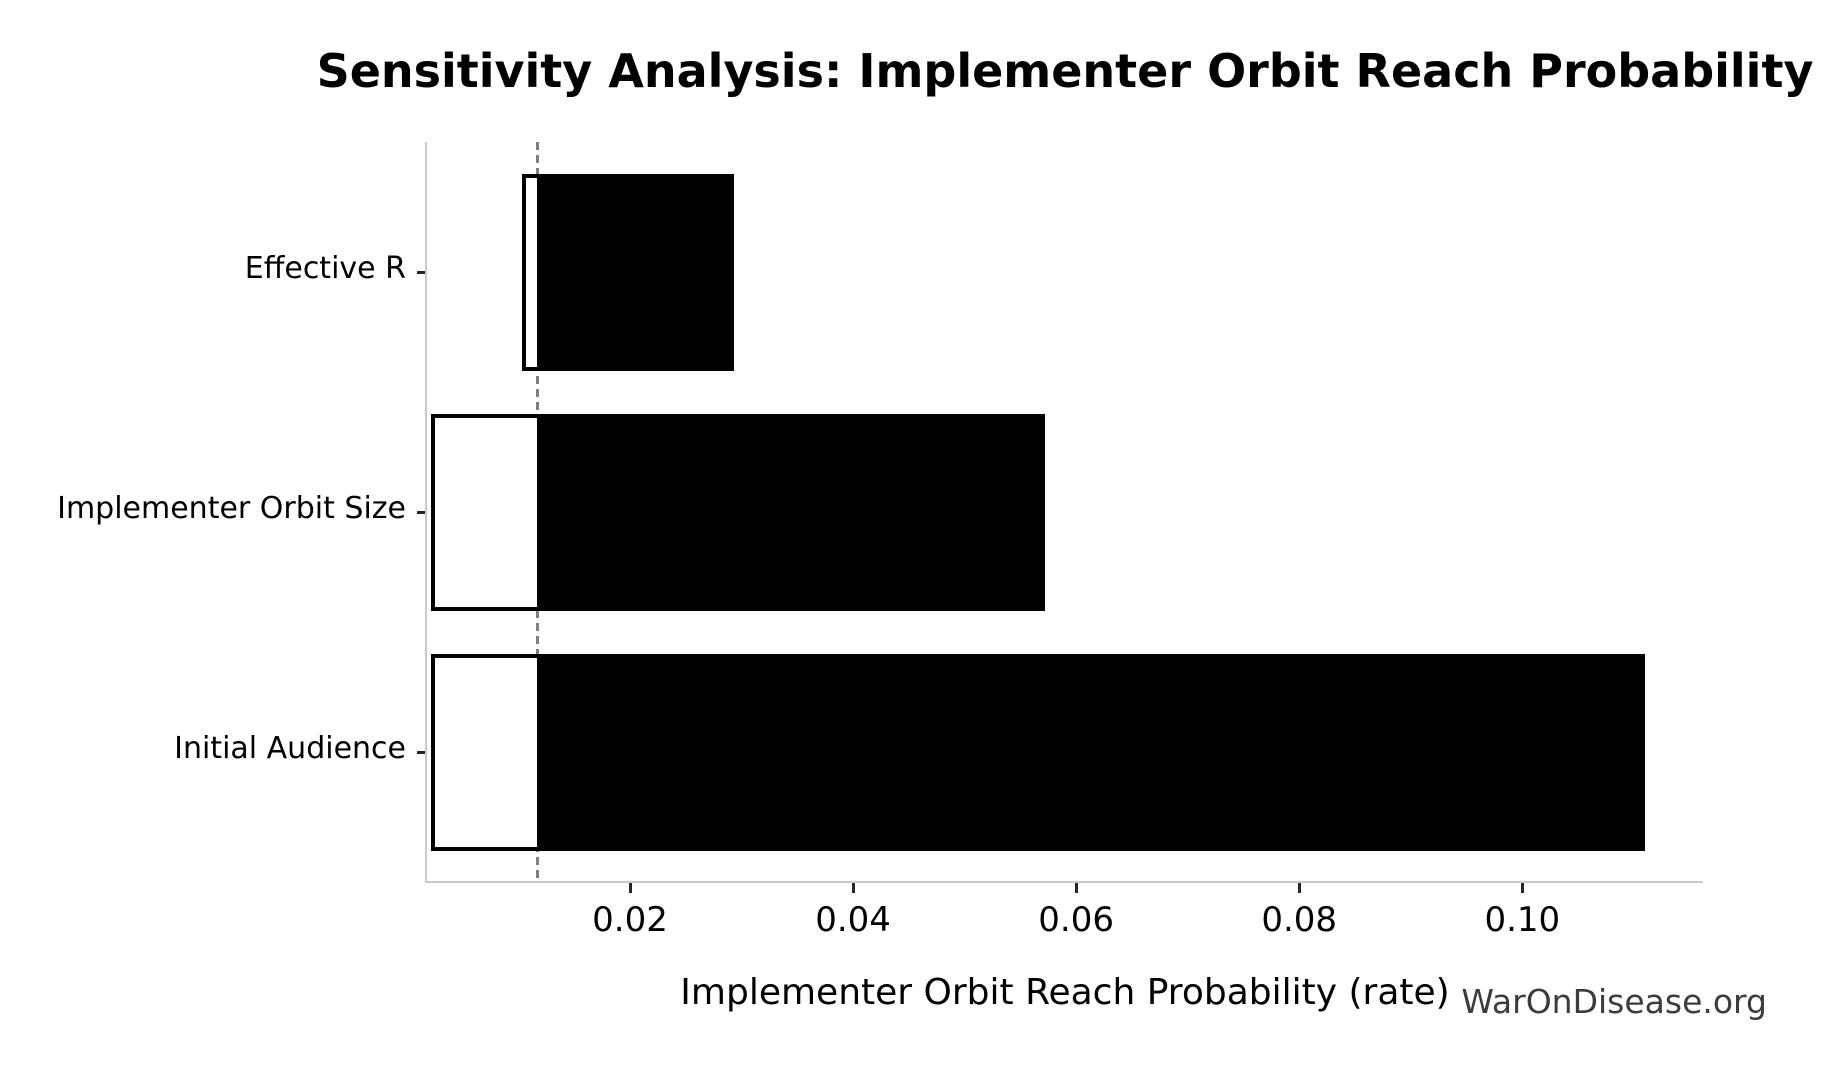 The image size is (1826, 1075). I want to click on watermark-text: WarOnDisease.org, so click(1614, 1001).